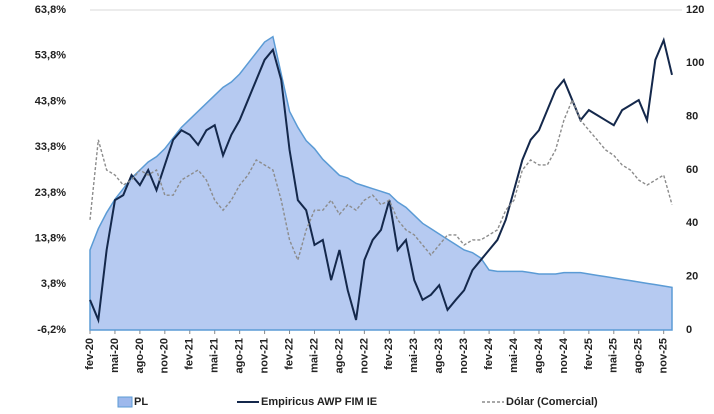  I want to click on y2-tick-label: 100, so click(695, 63).